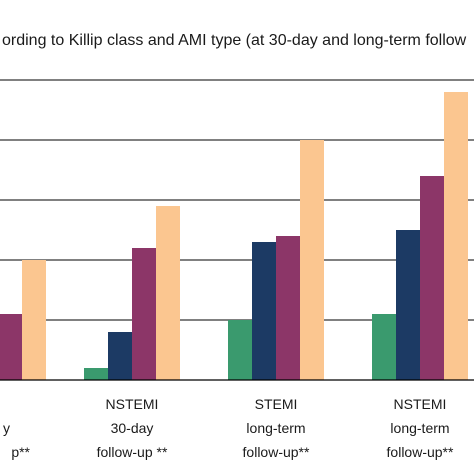  Describe the element at coordinates (20, 452) in the screenshot. I see `category-label-0-line-2: p**` at that location.